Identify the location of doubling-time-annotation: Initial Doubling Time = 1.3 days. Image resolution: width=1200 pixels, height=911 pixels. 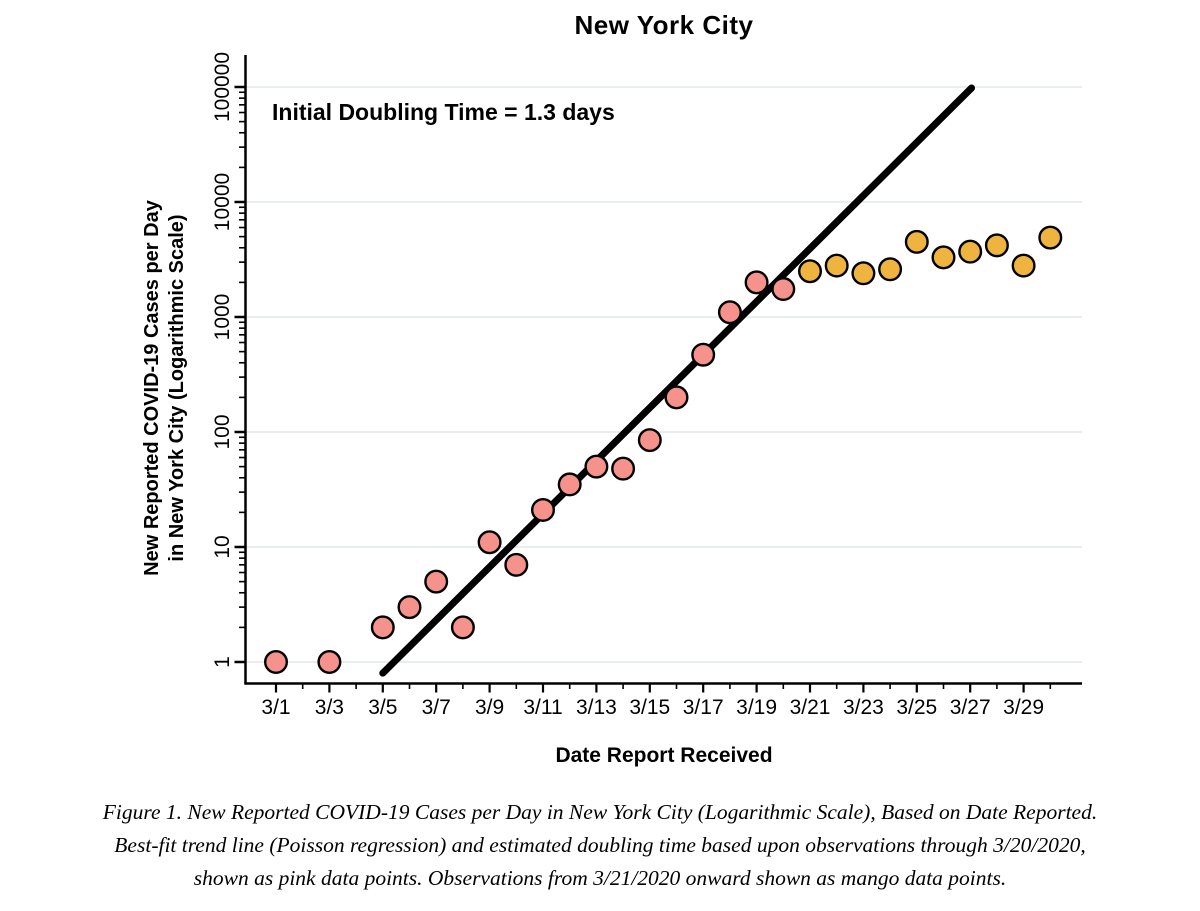
(443, 112).